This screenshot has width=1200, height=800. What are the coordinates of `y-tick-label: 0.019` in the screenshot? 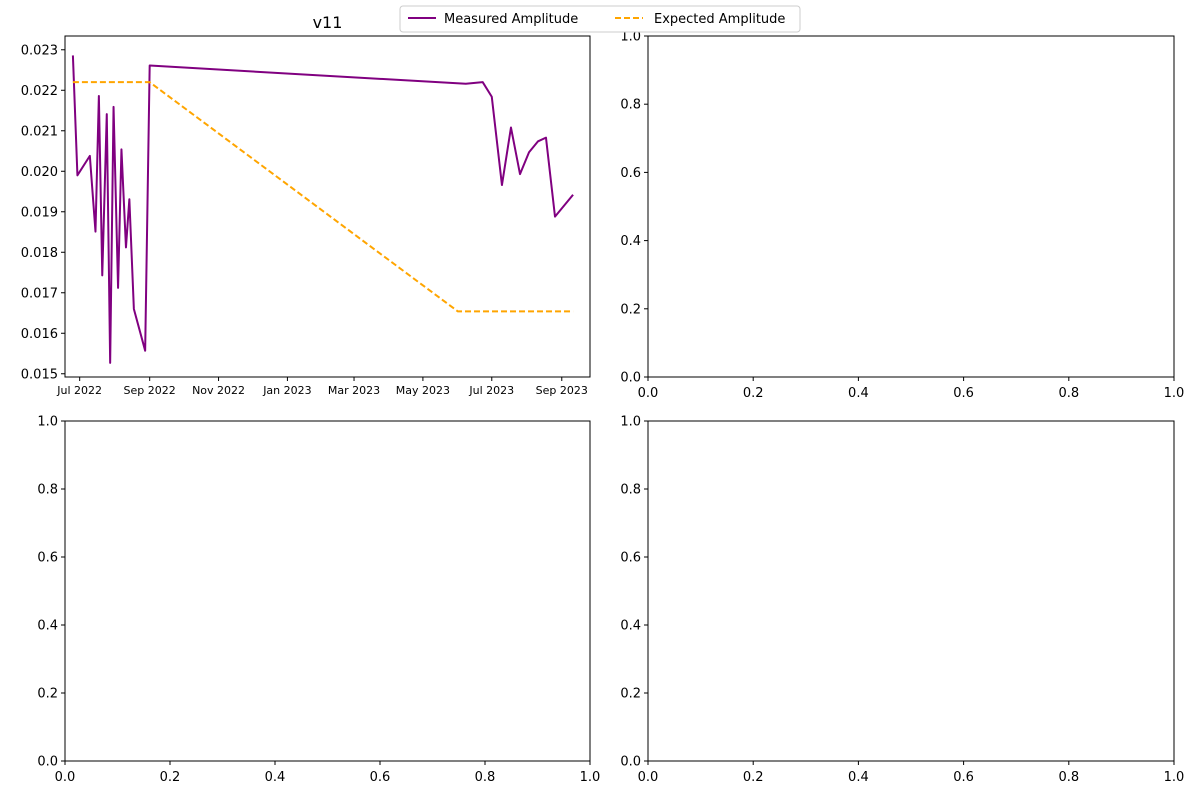 It's located at (39, 212).